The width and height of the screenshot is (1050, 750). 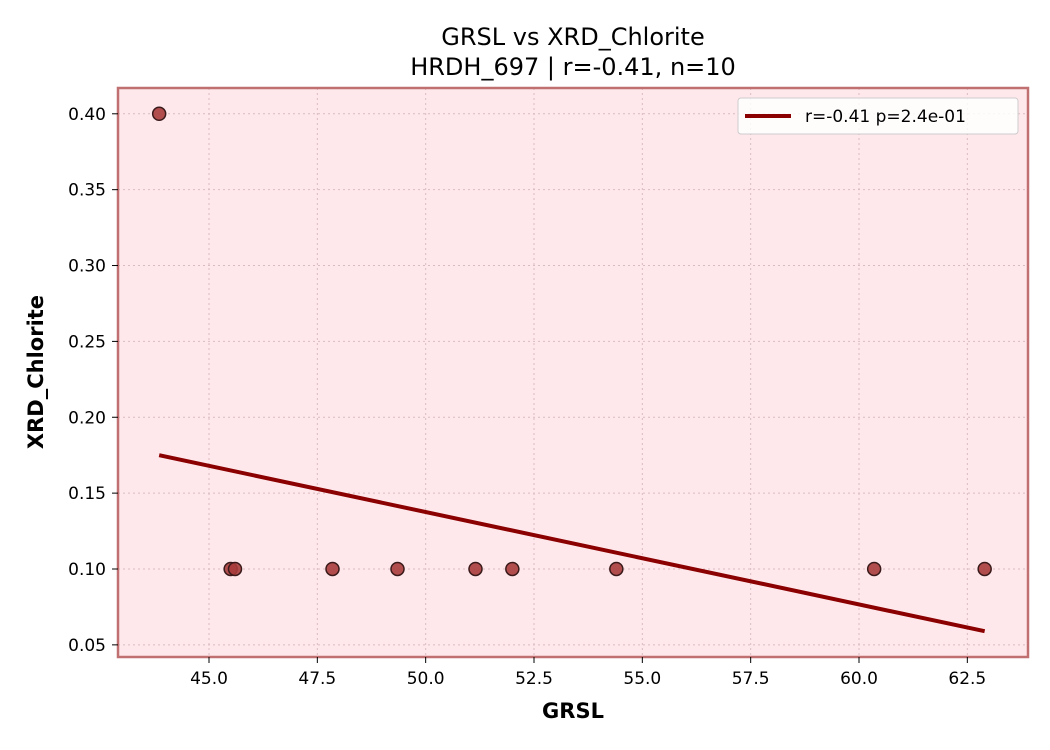 I want to click on x-axis-label: GRSL, so click(x=573, y=711).